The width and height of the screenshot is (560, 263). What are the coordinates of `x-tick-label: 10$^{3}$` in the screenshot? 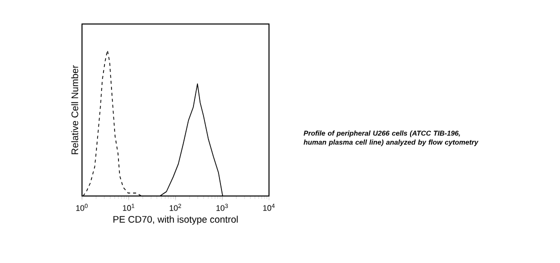 It's located at (222, 207).